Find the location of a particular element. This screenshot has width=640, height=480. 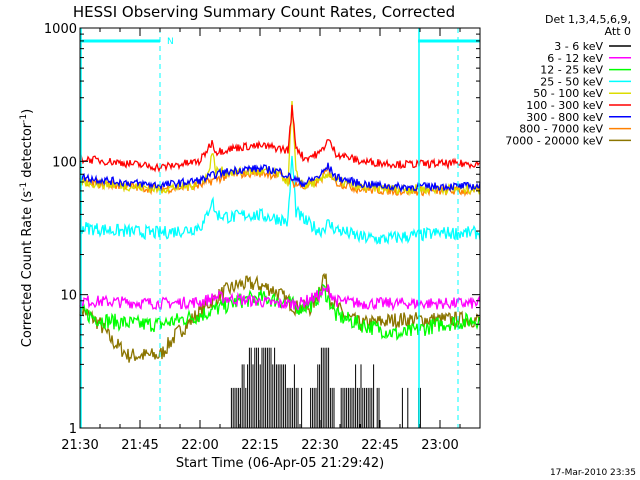

y-axis-label-end: ) is located at coordinates (27, 111).